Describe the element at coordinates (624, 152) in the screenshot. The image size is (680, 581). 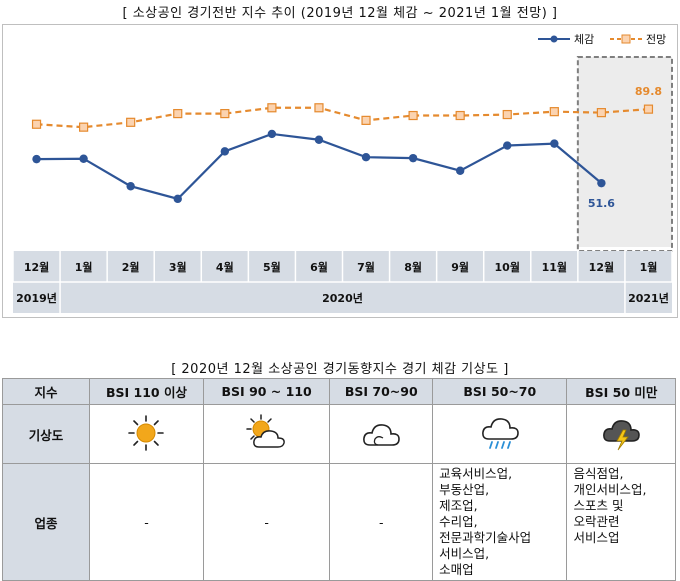
I see `highlight-region` at that location.